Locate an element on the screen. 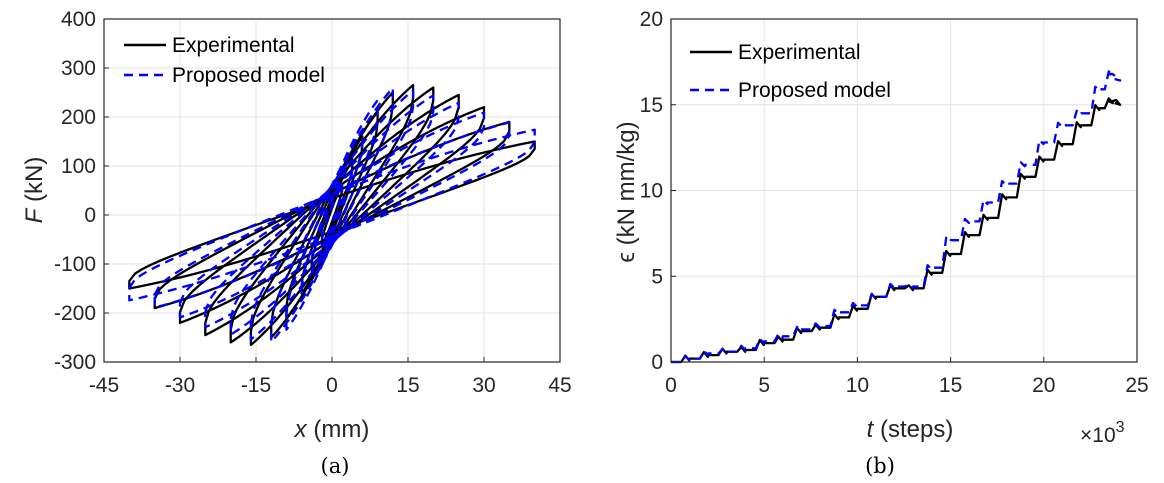 The width and height of the screenshot is (1164, 483). panel-b-xtick-label: 15 is located at coordinates (950, 385).